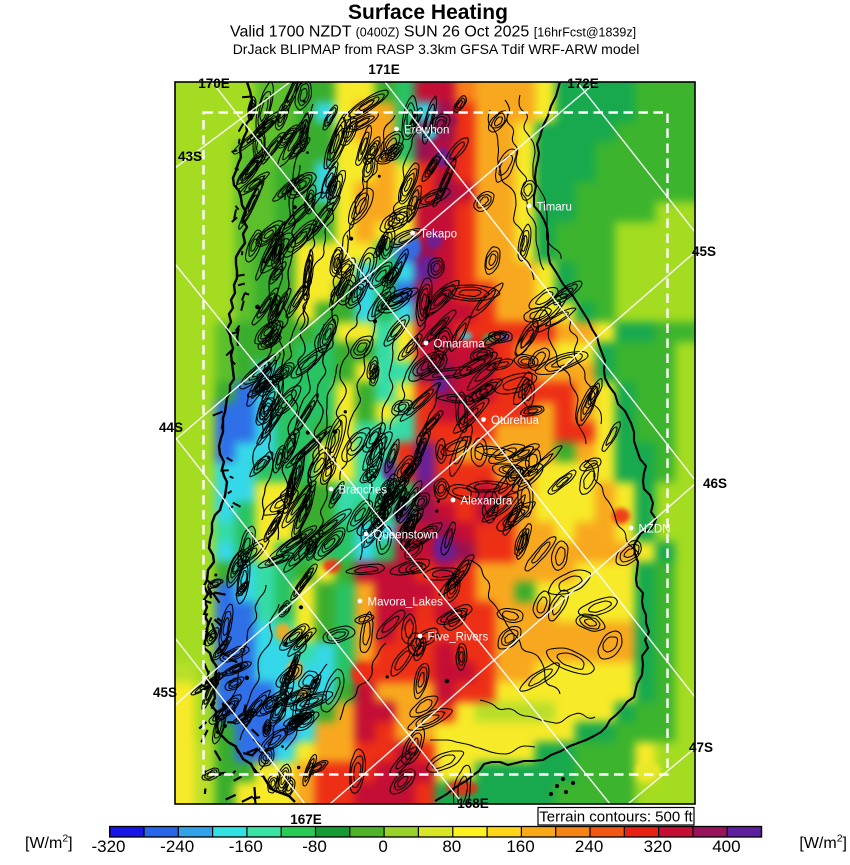  I want to click on svg-text: Branches, so click(363, 491).